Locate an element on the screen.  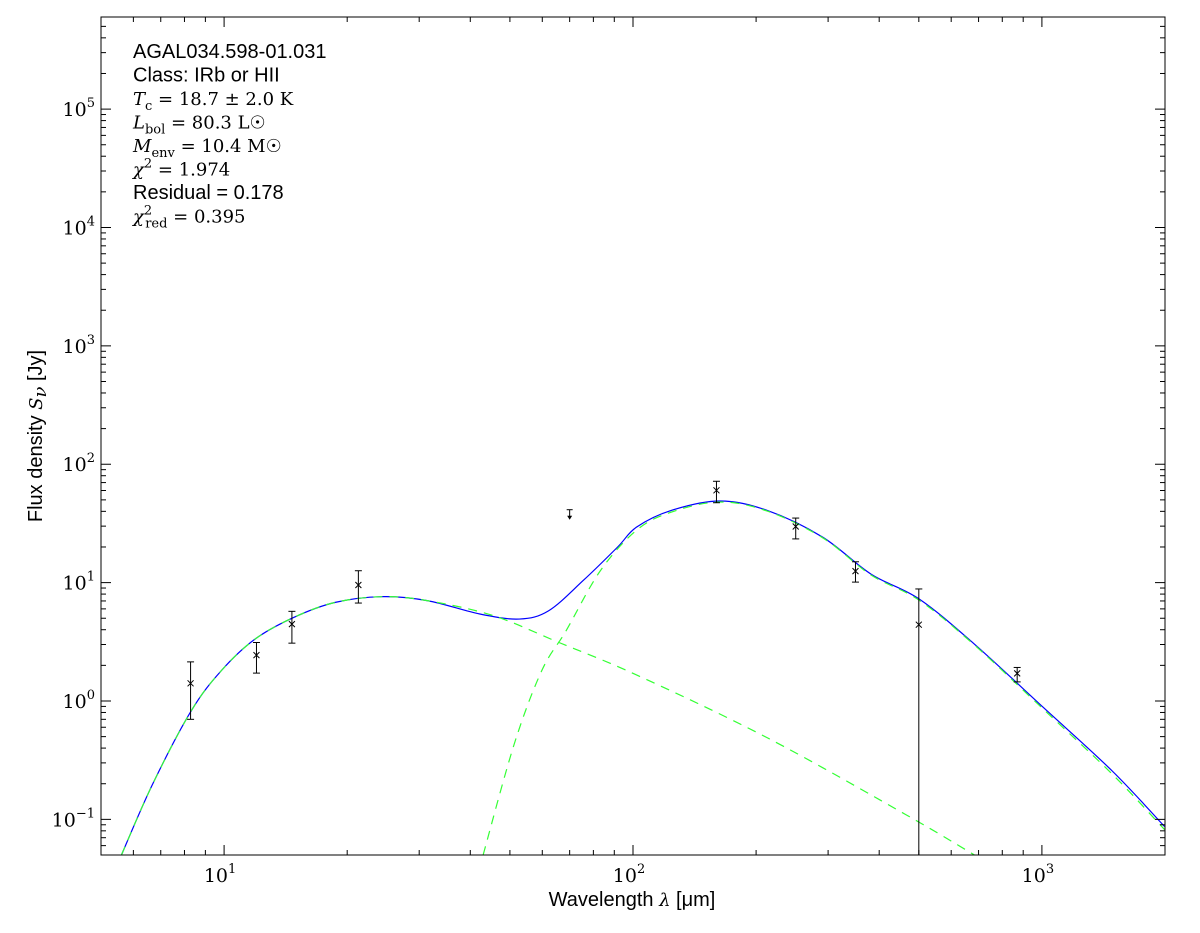
y-tick-label: 10² is located at coordinates (79, 463).